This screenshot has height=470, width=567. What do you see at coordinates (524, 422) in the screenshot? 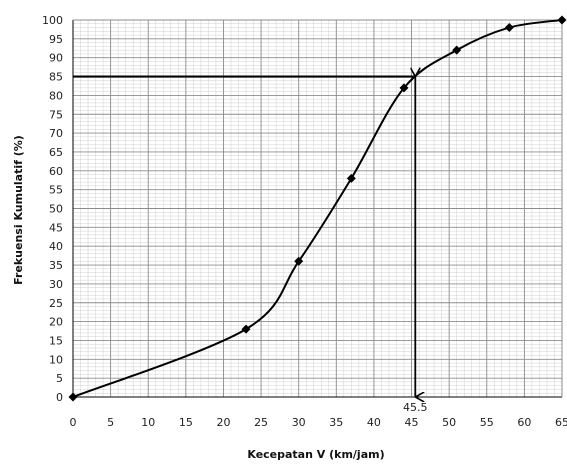
I see `x-tick-label: 60` at bounding box center [524, 422].